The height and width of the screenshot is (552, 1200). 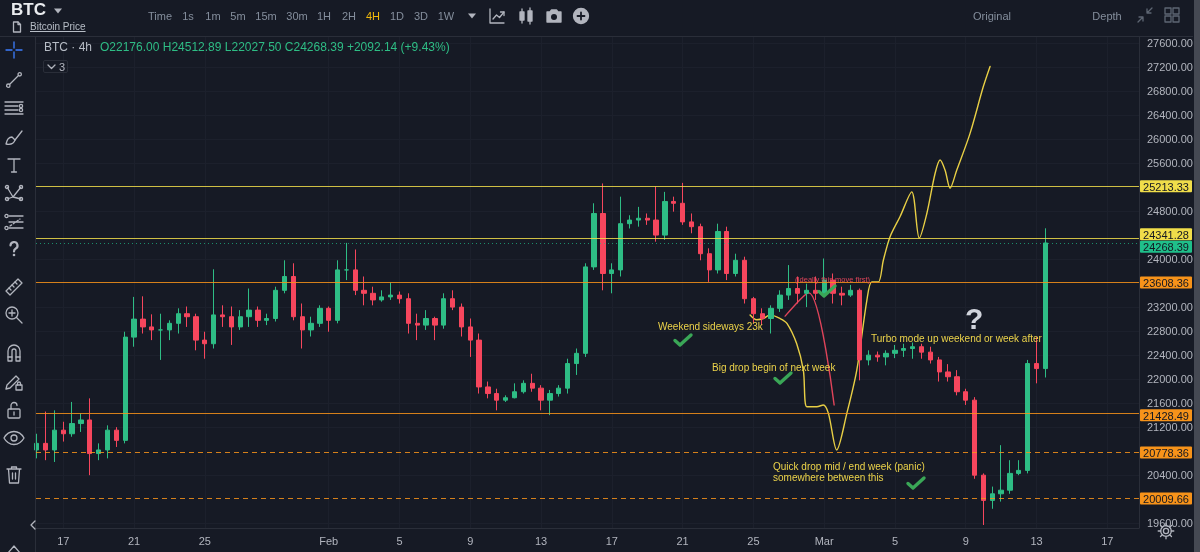 What do you see at coordinates (28, 10) in the screenshot?
I see `chart-title: BTC` at bounding box center [28, 10].